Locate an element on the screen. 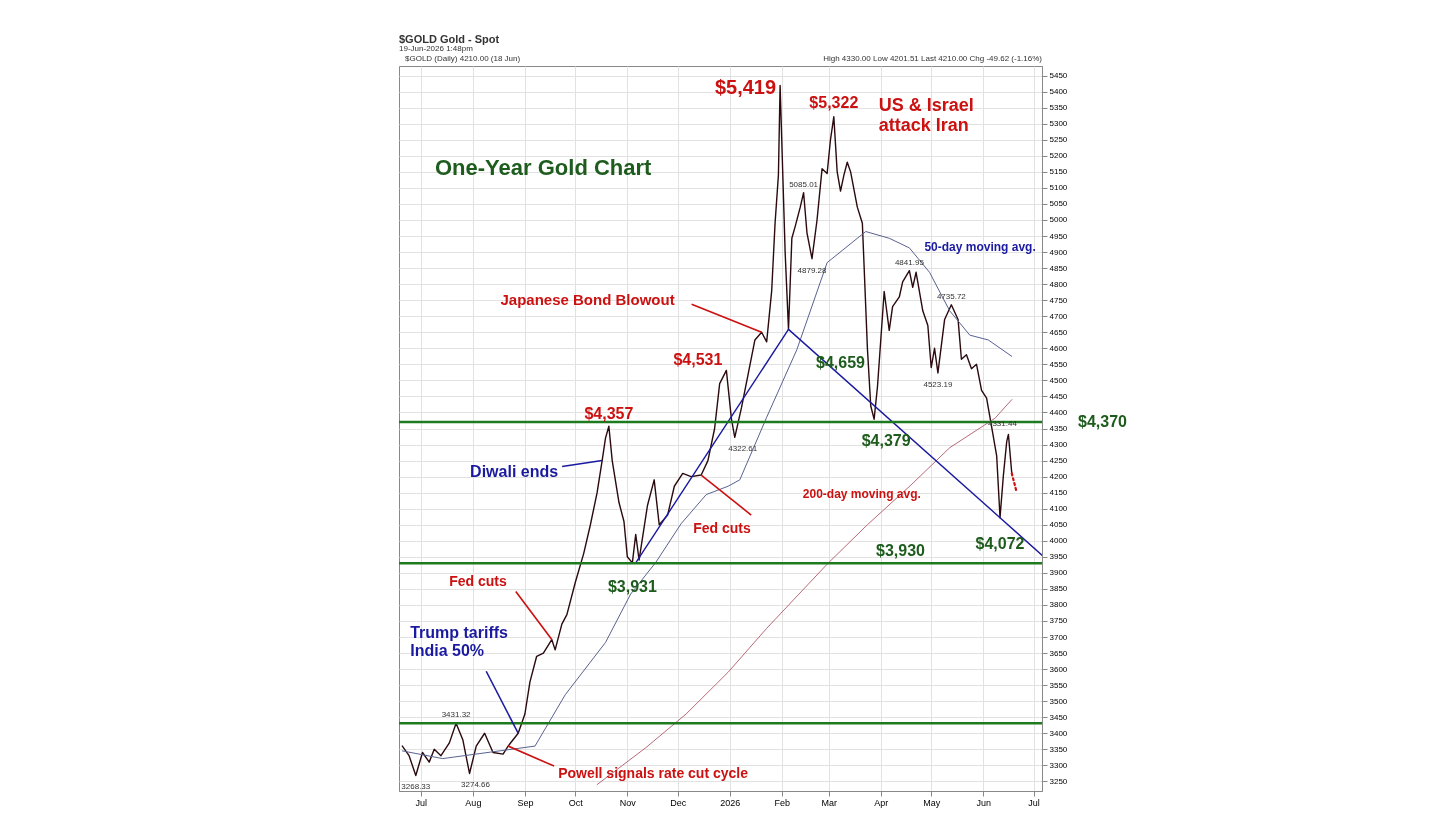 This screenshot has width=1456, height=819. y-tick-label: 3700 is located at coordinates (1058, 637).